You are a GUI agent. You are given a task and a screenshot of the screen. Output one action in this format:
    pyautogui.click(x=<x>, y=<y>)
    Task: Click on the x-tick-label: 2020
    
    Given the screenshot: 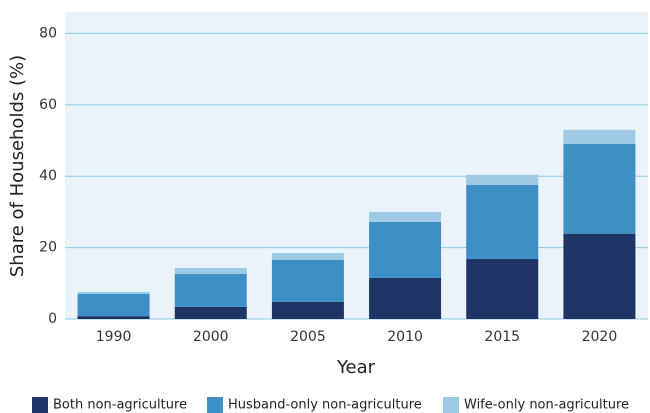 What is the action you would take?
    pyautogui.click(x=600, y=337)
    